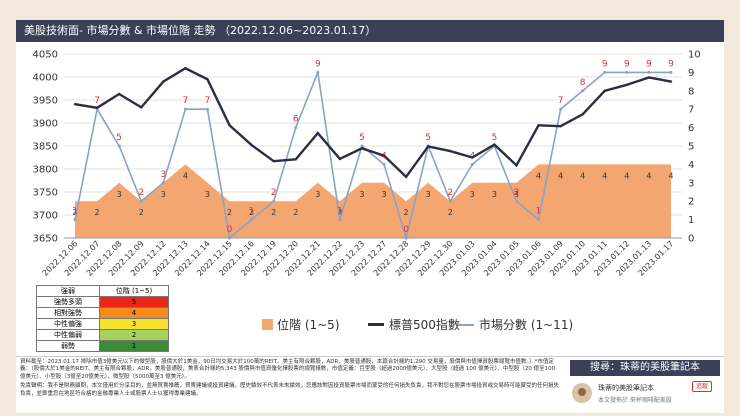 The height and width of the screenshot is (416, 740). I want to click on legend-table-header: 強弱 位階 (1~5), so click(102, 291).